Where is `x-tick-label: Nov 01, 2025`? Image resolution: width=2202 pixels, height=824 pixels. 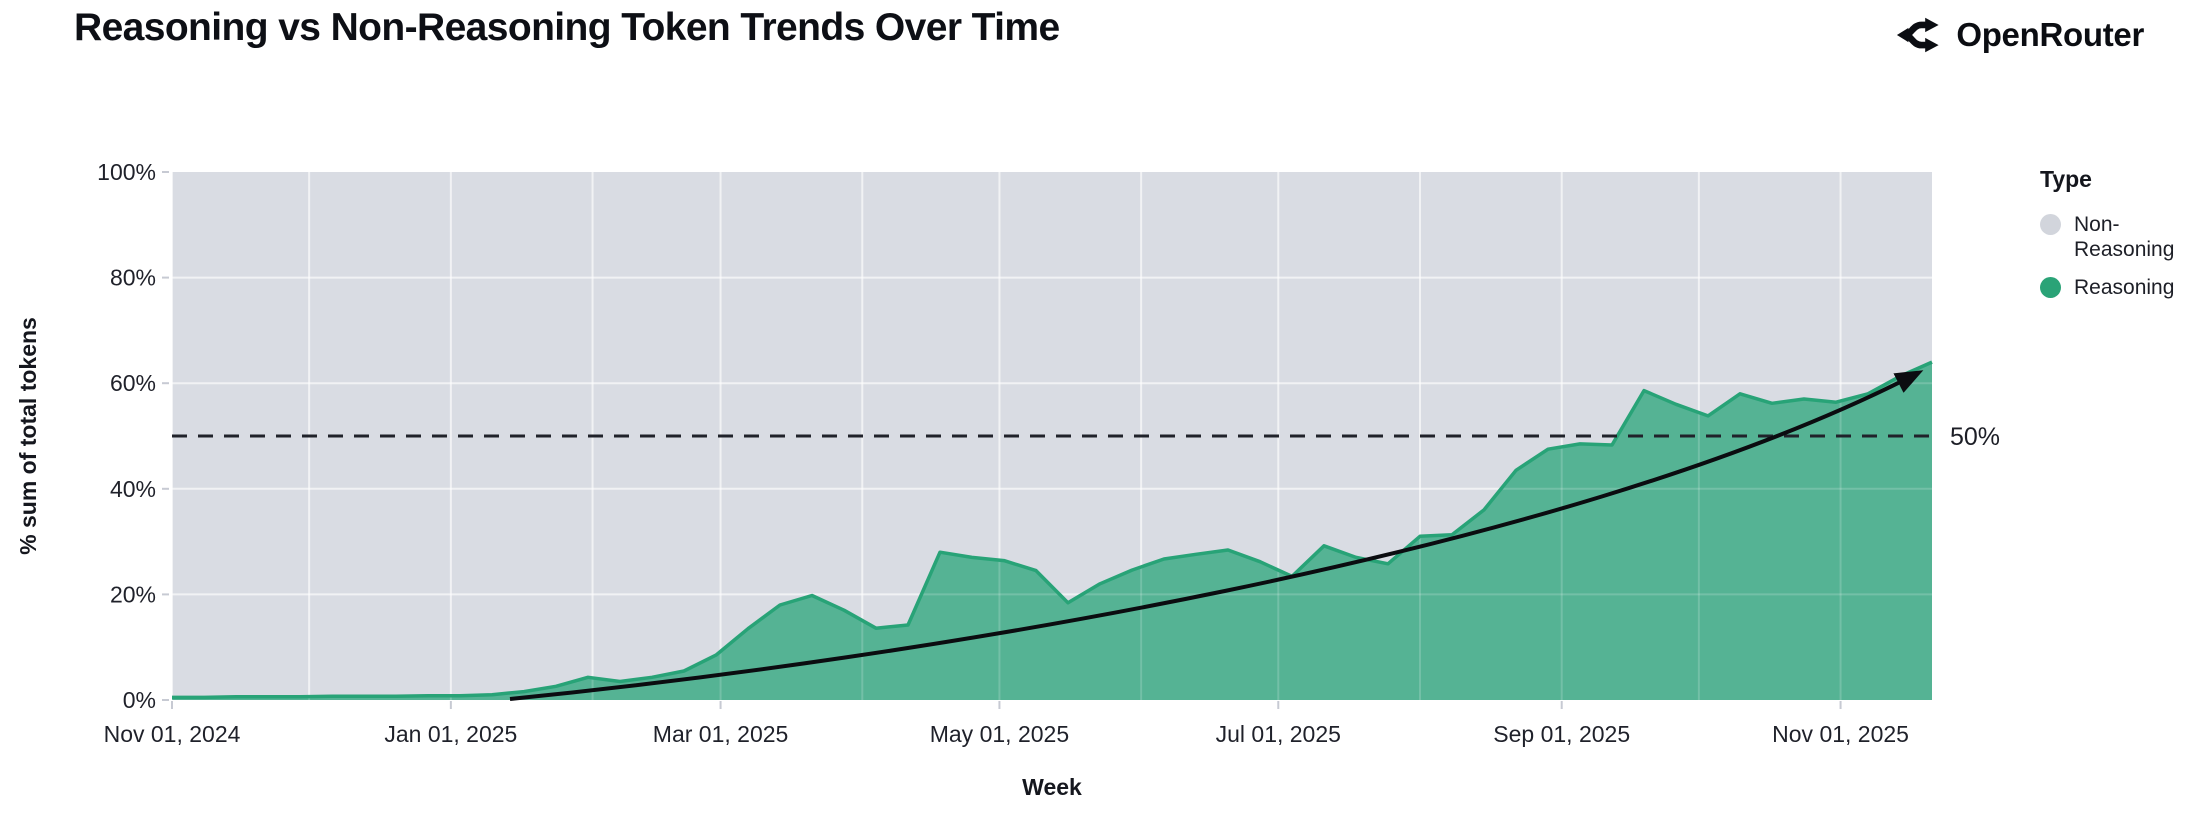 x-tick-label: Nov 01, 2025 is located at coordinates (1840, 734).